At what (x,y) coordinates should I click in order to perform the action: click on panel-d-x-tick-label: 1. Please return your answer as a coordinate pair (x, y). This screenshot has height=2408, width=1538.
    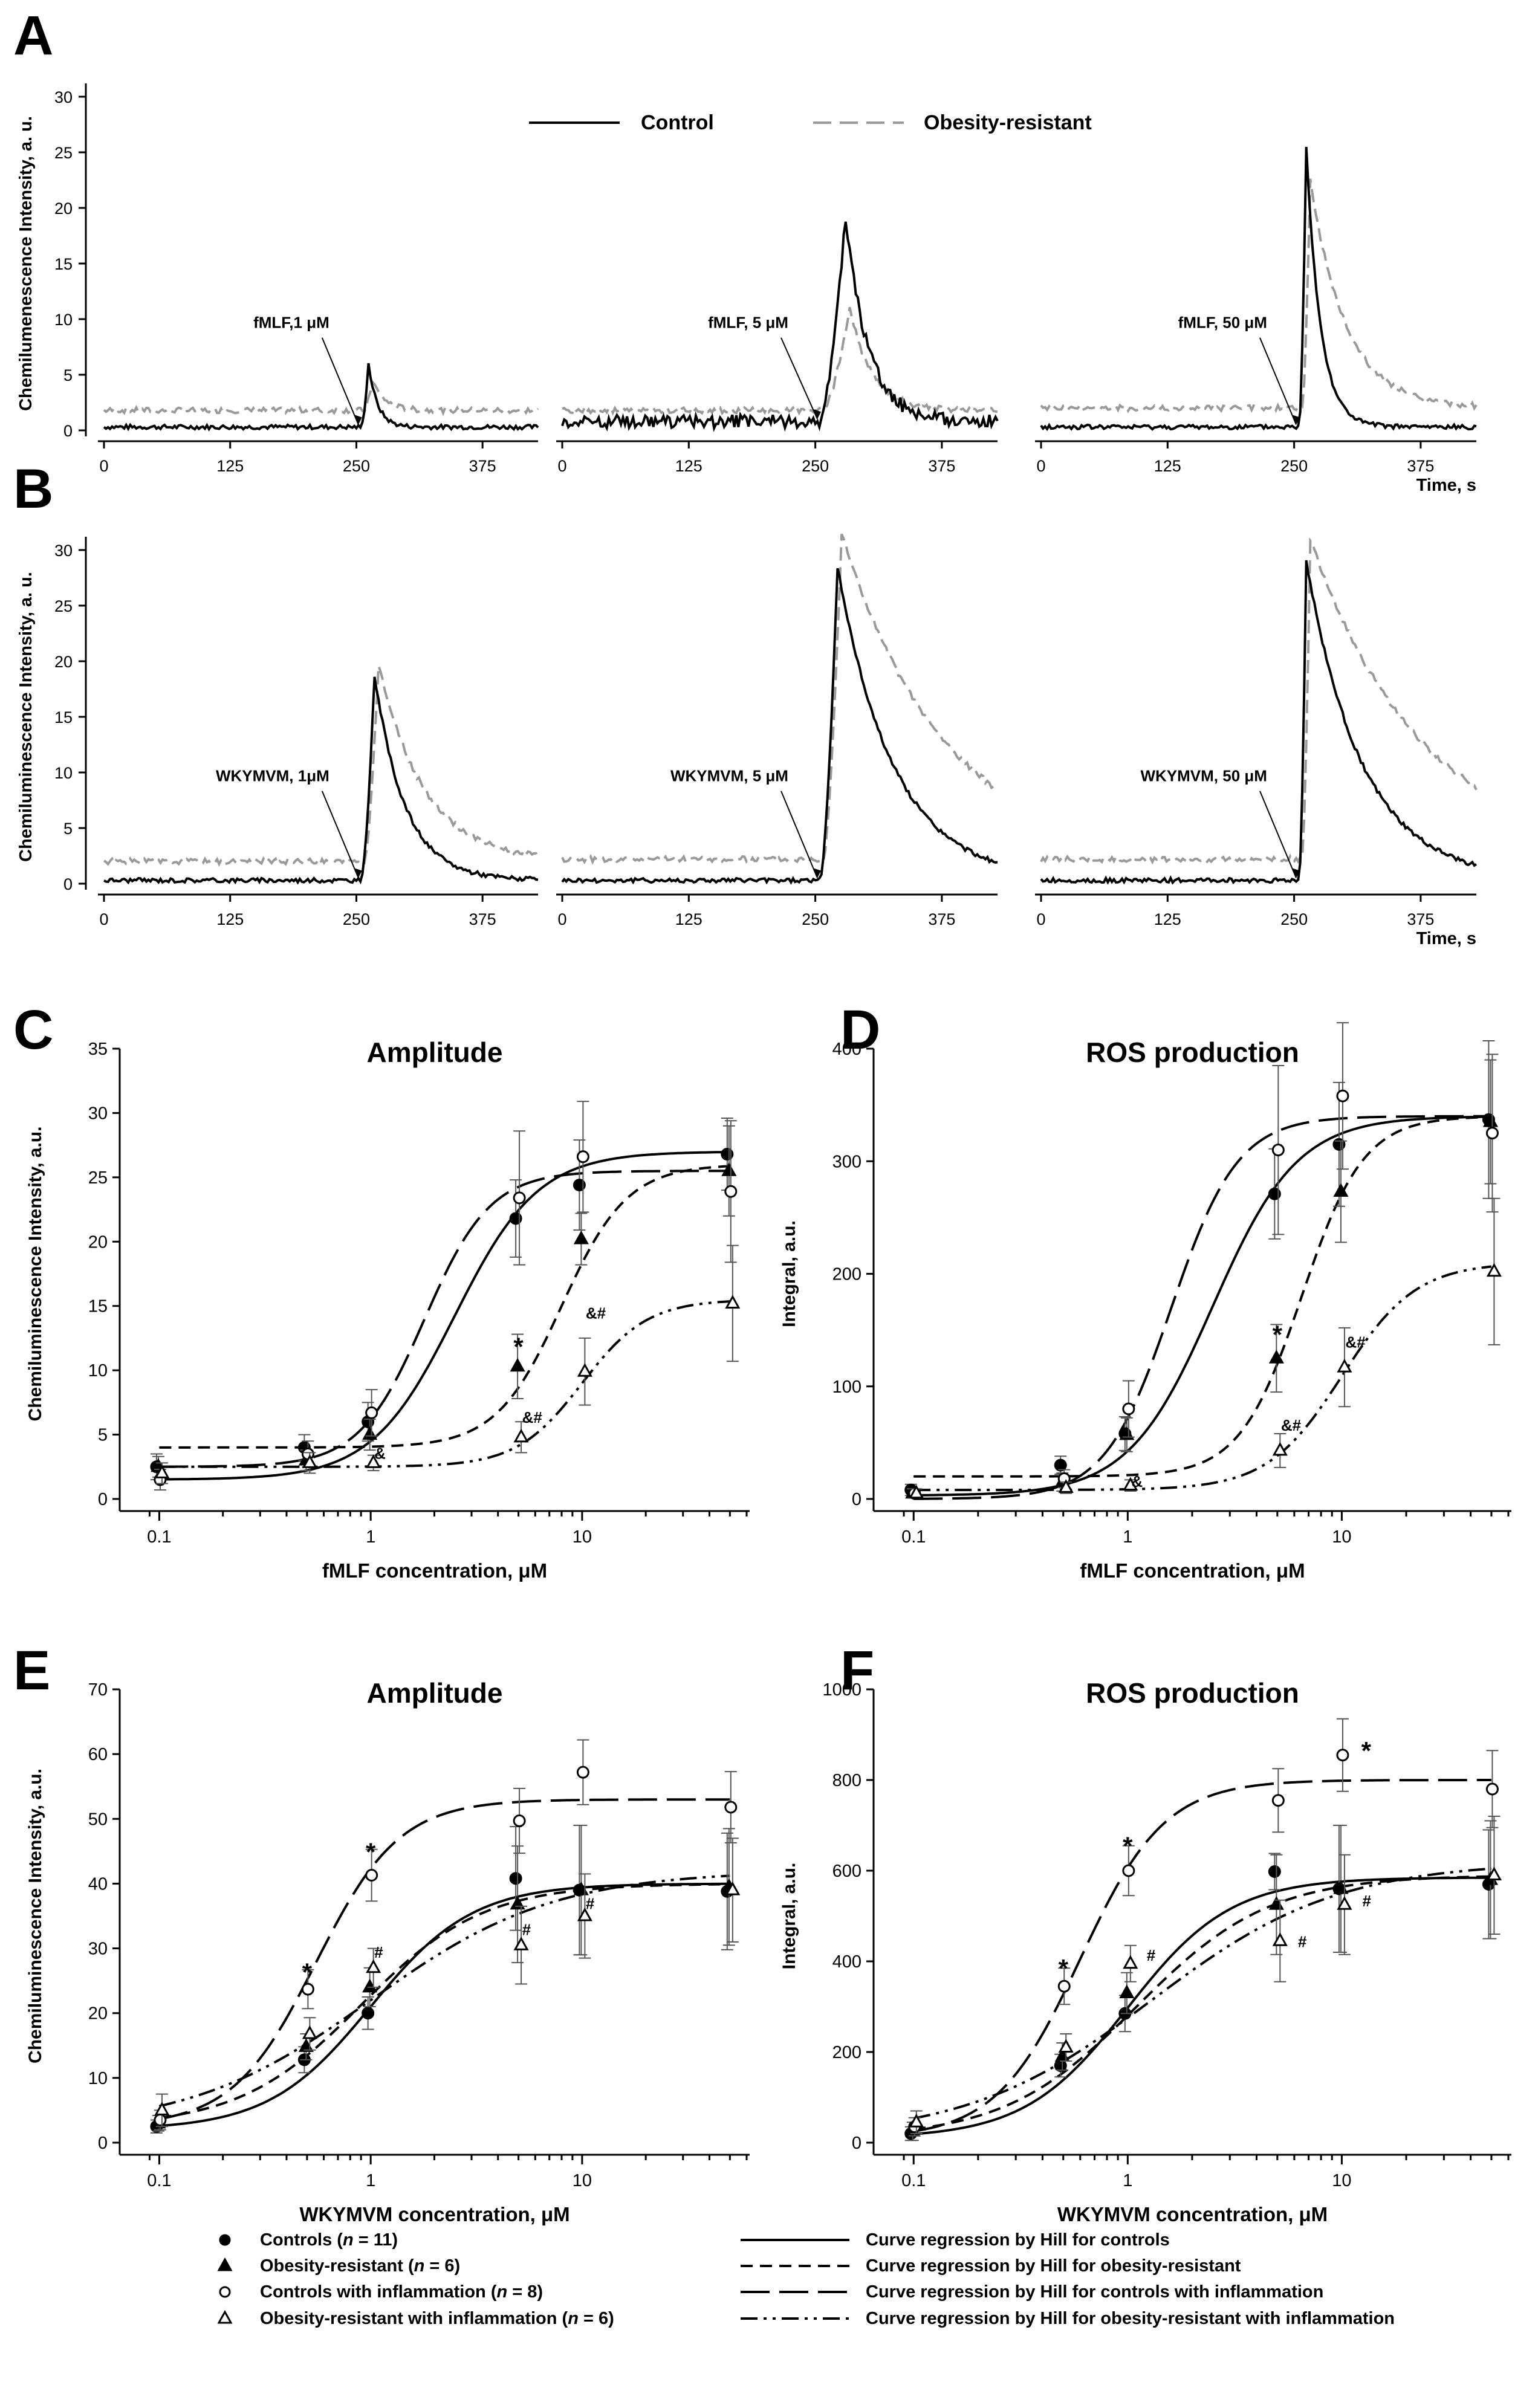
    Looking at the image, I should click on (1127, 1537).